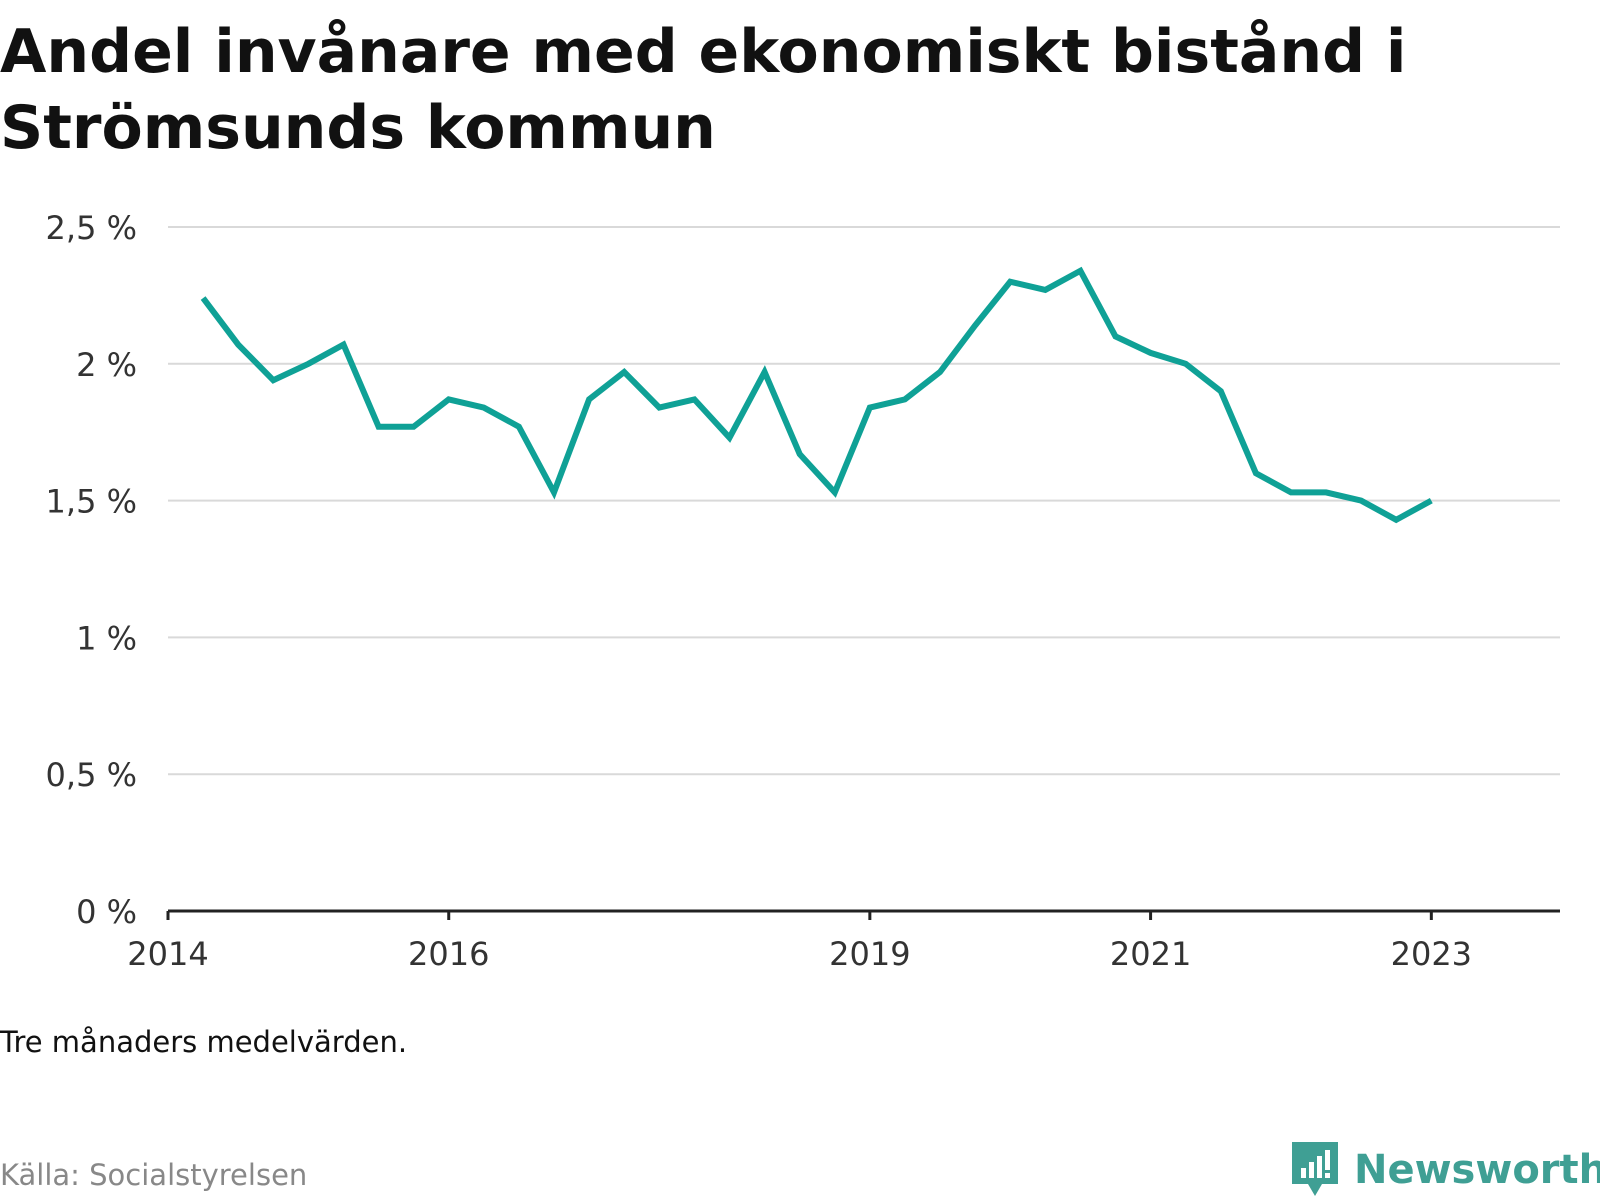 This screenshot has height=1200, width=1600. Describe the element at coordinates (91, 570) in the screenshot. I see `y-tick-labels: 0 % 0,5 % 1 % 1,5 % 2 % 2,5 %` at that location.